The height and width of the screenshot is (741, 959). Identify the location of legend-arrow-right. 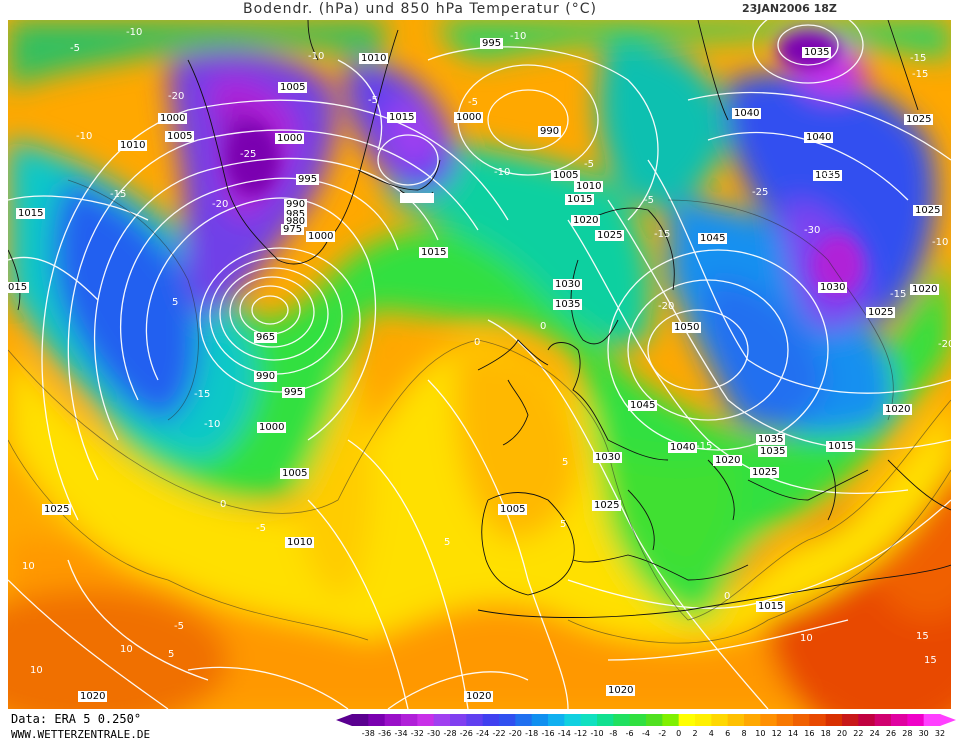
(948, 720).